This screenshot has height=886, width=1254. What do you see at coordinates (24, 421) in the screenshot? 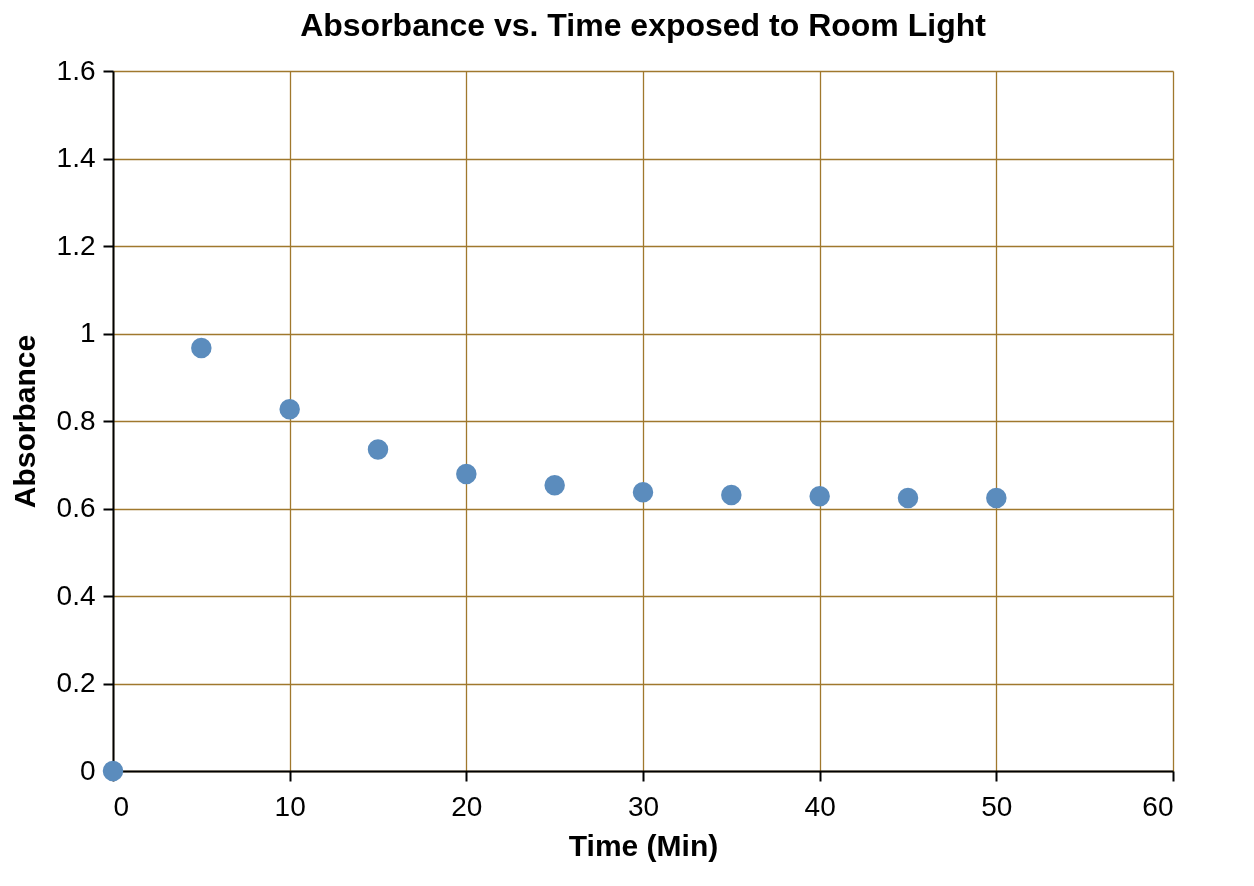
I see `y-axis-title: Absorbance` at bounding box center [24, 421].